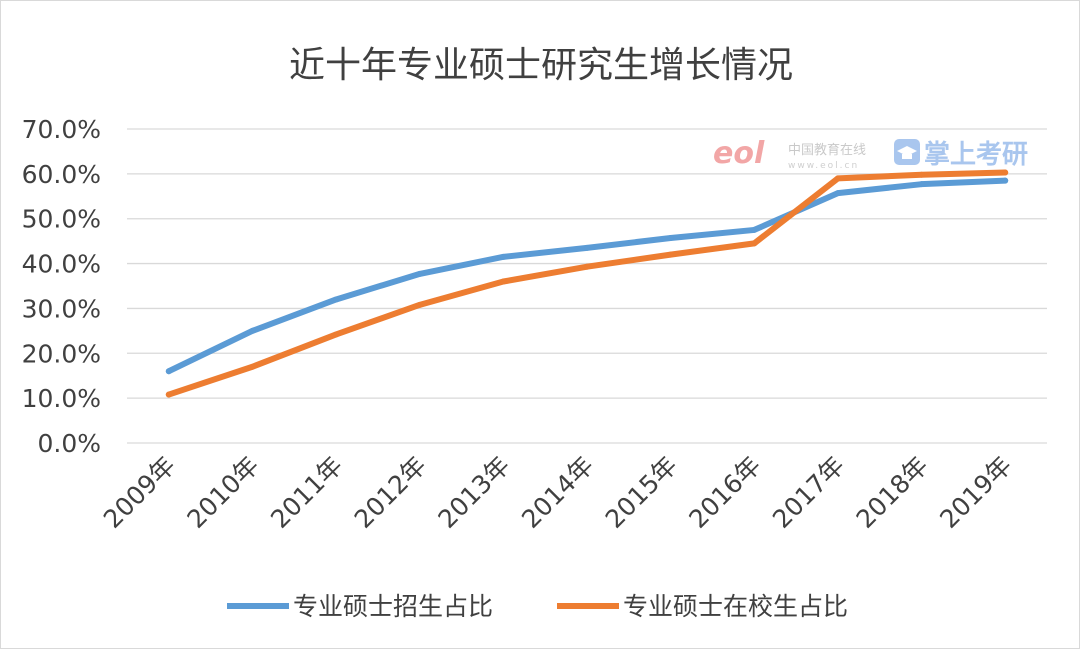 This screenshot has width=1080, height=649. What do you see at coordinates (827, 150) in the screenshot?
I see `watermark-site-name: 中国教育在线` at bounding box center [827, 150].